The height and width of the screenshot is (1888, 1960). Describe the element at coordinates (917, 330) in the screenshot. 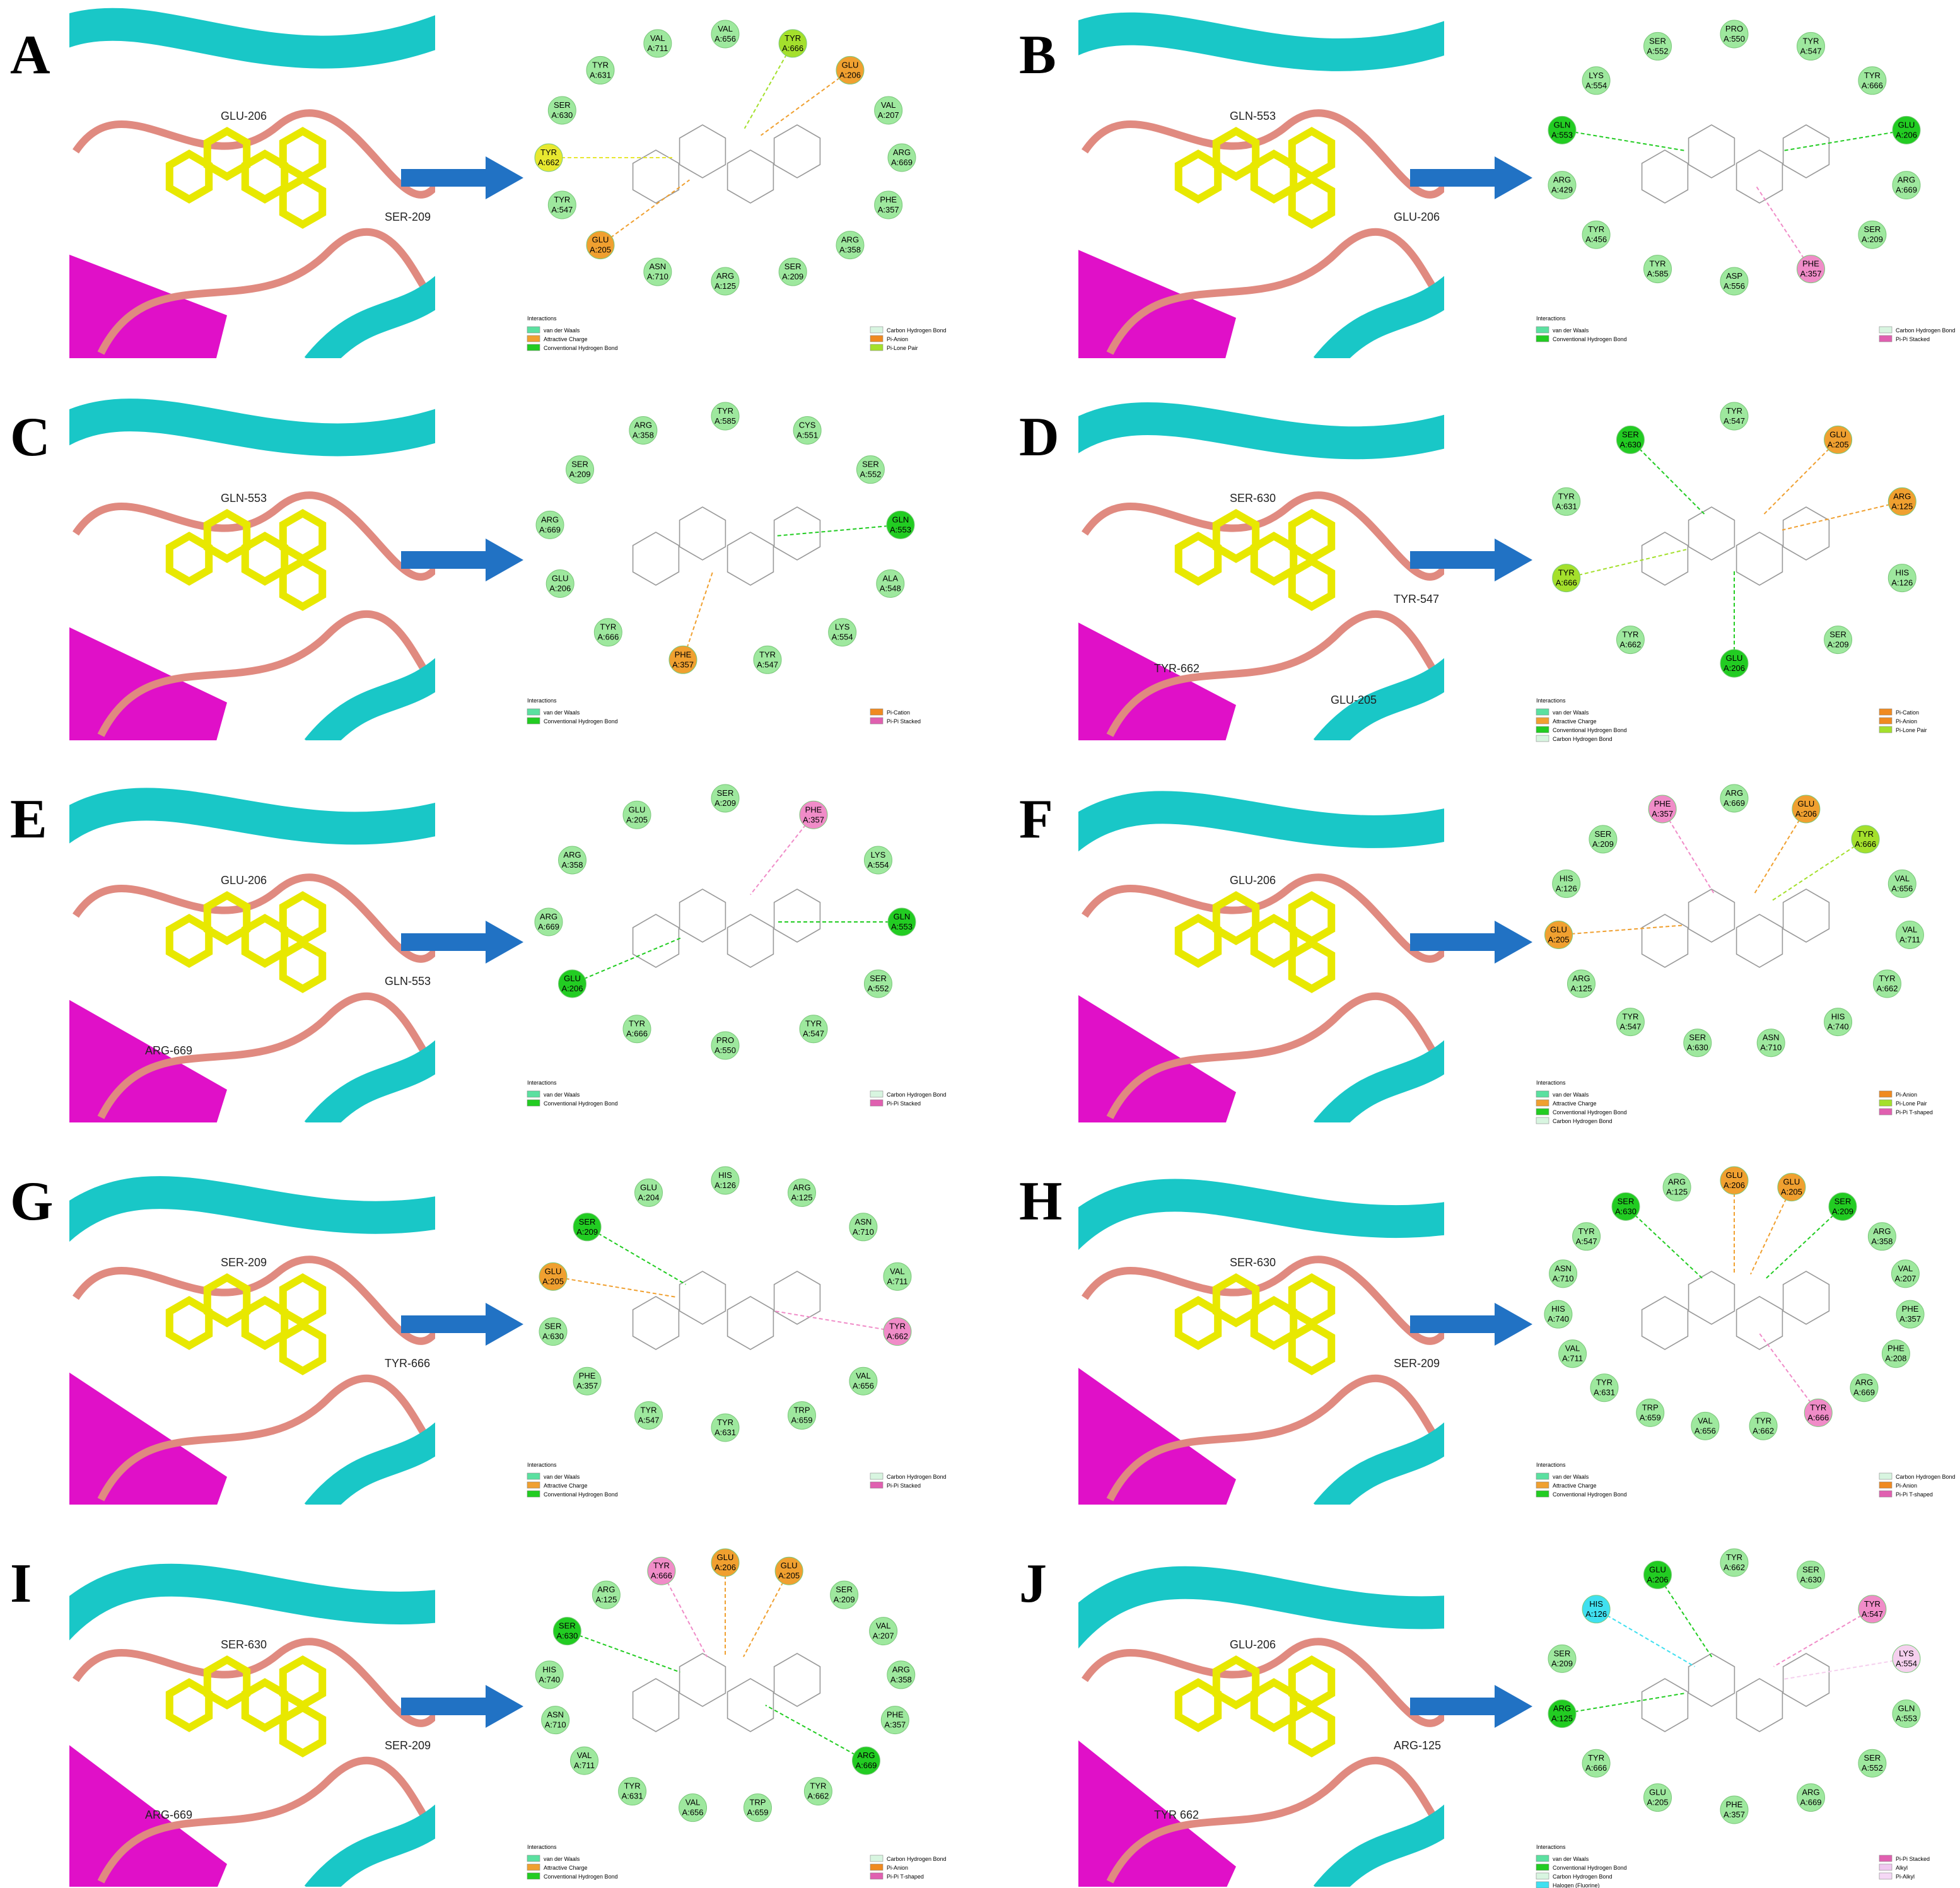

I see `legend-label: Carbon Hydrogen Bond` at that location.